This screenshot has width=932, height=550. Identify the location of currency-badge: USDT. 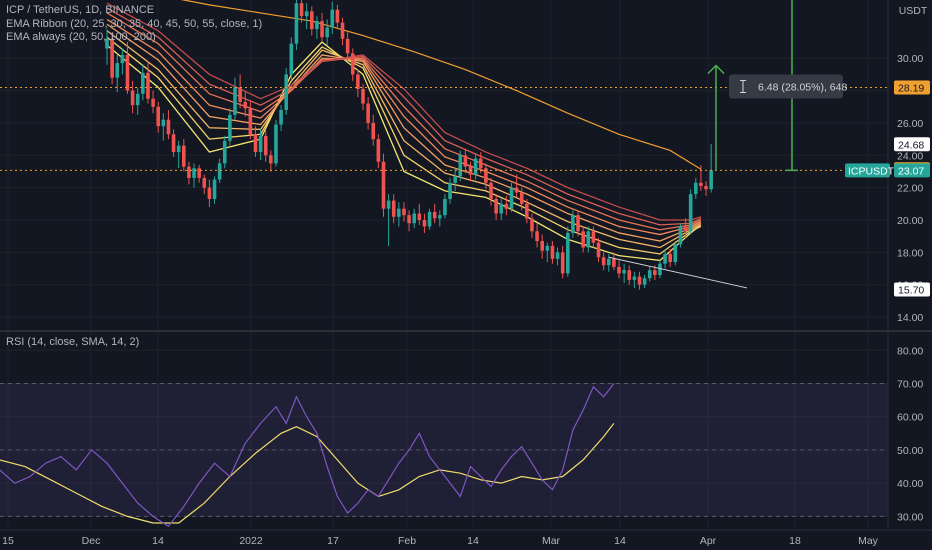
(913, 10).